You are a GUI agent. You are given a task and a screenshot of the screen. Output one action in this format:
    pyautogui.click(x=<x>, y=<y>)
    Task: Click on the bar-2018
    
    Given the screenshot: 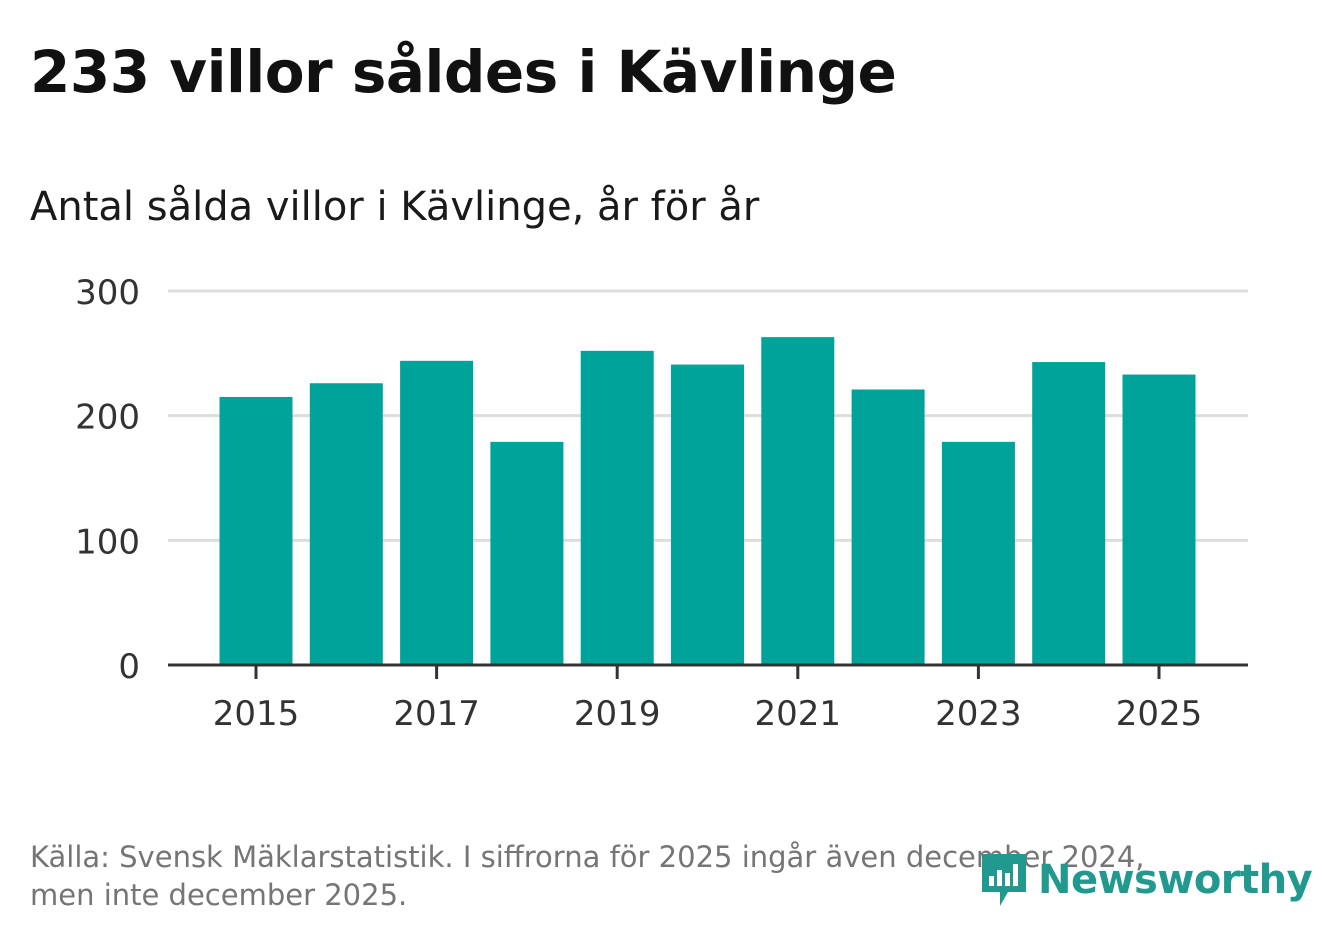 What is the action you would take?
    pyautogui.click(x=527, y=553)
    